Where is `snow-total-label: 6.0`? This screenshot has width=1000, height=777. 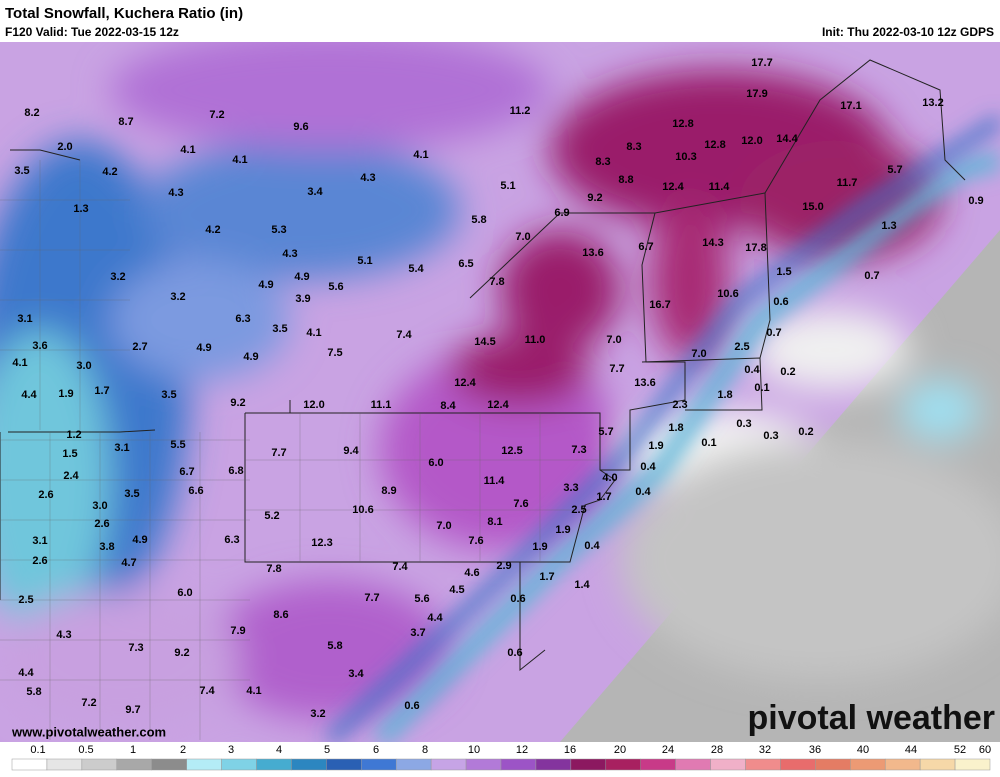 snow-total-label: 6.0 is located at coordinates (184, 593).